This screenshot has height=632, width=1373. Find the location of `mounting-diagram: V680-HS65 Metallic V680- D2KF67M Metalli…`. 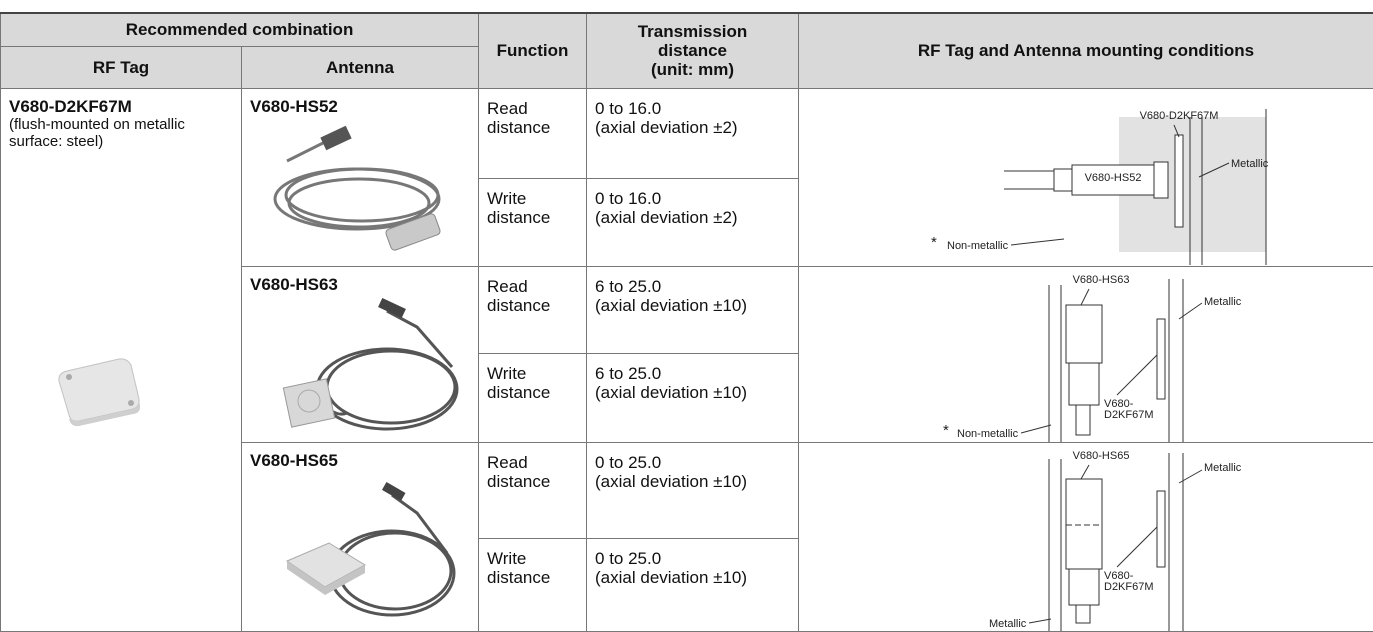

mounting-diagram: V680-HS65 Metallic V680- D2KF67M Metalli… is located at coordinates (1115, 540).